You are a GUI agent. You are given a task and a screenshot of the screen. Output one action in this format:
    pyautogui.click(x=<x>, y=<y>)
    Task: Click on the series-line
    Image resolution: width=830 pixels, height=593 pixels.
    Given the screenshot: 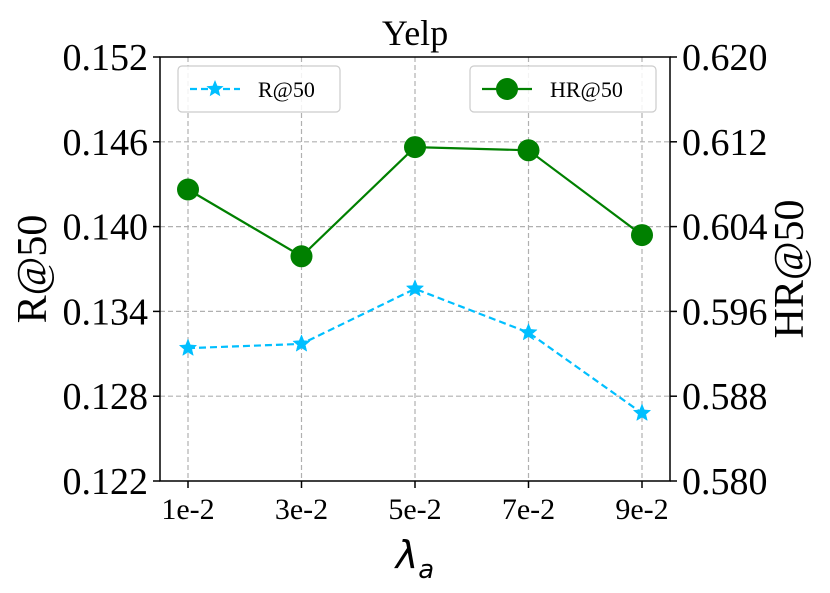 What is the action you would take?
    pyautogui.click(x=415, y=351)
    